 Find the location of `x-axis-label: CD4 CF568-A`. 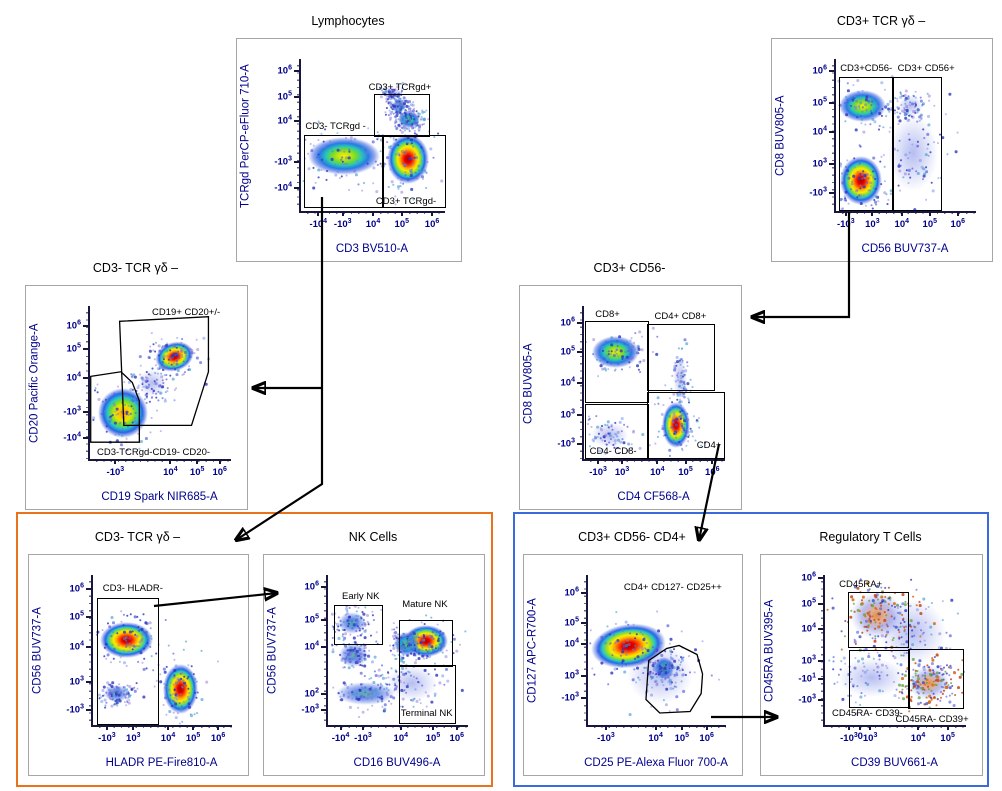

x-axis-label: CD4 CF568-A is located at coordinates (653, 497).